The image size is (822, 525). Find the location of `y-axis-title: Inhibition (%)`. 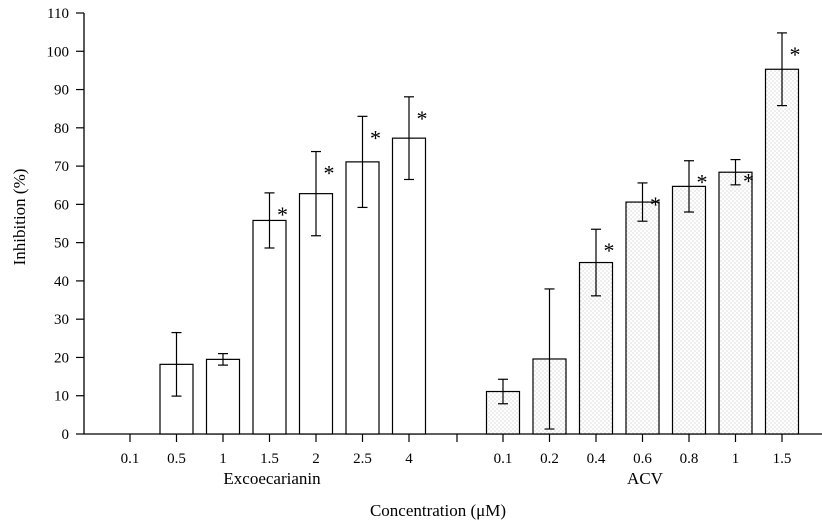

y-axis-title: Inhibition (%) is located at coordinates (19, 217).